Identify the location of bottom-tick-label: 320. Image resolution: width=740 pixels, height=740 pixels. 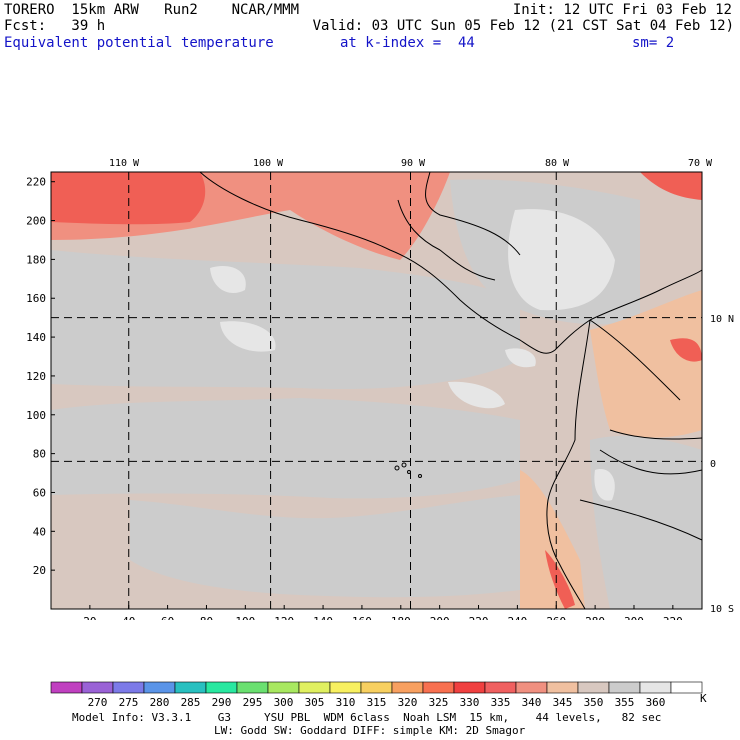
(673, 617).